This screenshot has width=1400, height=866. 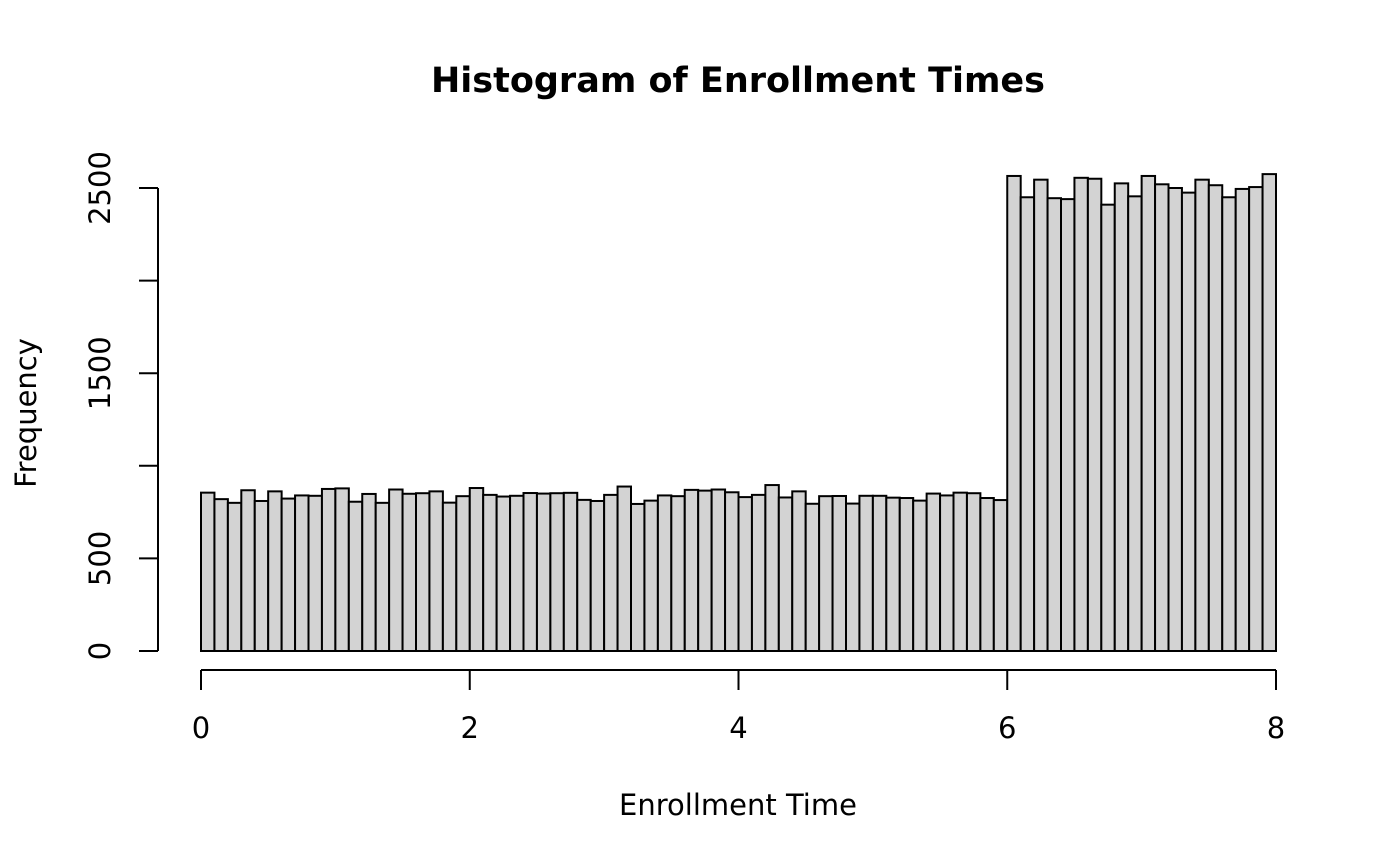 What do you see at coordinates (738, 707) in the screenshot?
I see `x-axis-ticks: 0 2 4 6 8` at bounding box center [738, 707].